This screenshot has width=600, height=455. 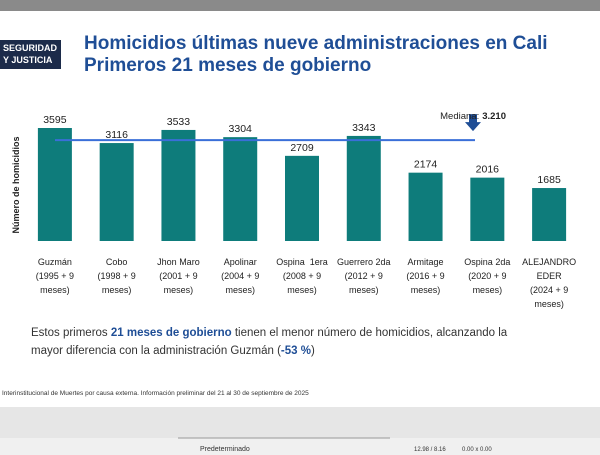 I want to click on x-tick-label: Cobo, so click(x=117, y=262).